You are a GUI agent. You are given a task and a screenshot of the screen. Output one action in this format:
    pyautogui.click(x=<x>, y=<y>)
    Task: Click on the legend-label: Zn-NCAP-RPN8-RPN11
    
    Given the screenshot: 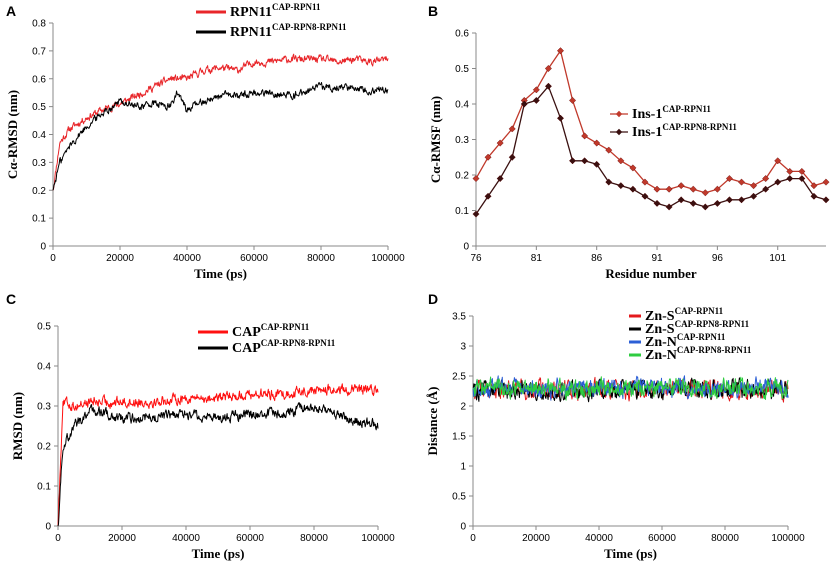 What is the action you would take?
    pyautogui.click(x=698, y=354)
    